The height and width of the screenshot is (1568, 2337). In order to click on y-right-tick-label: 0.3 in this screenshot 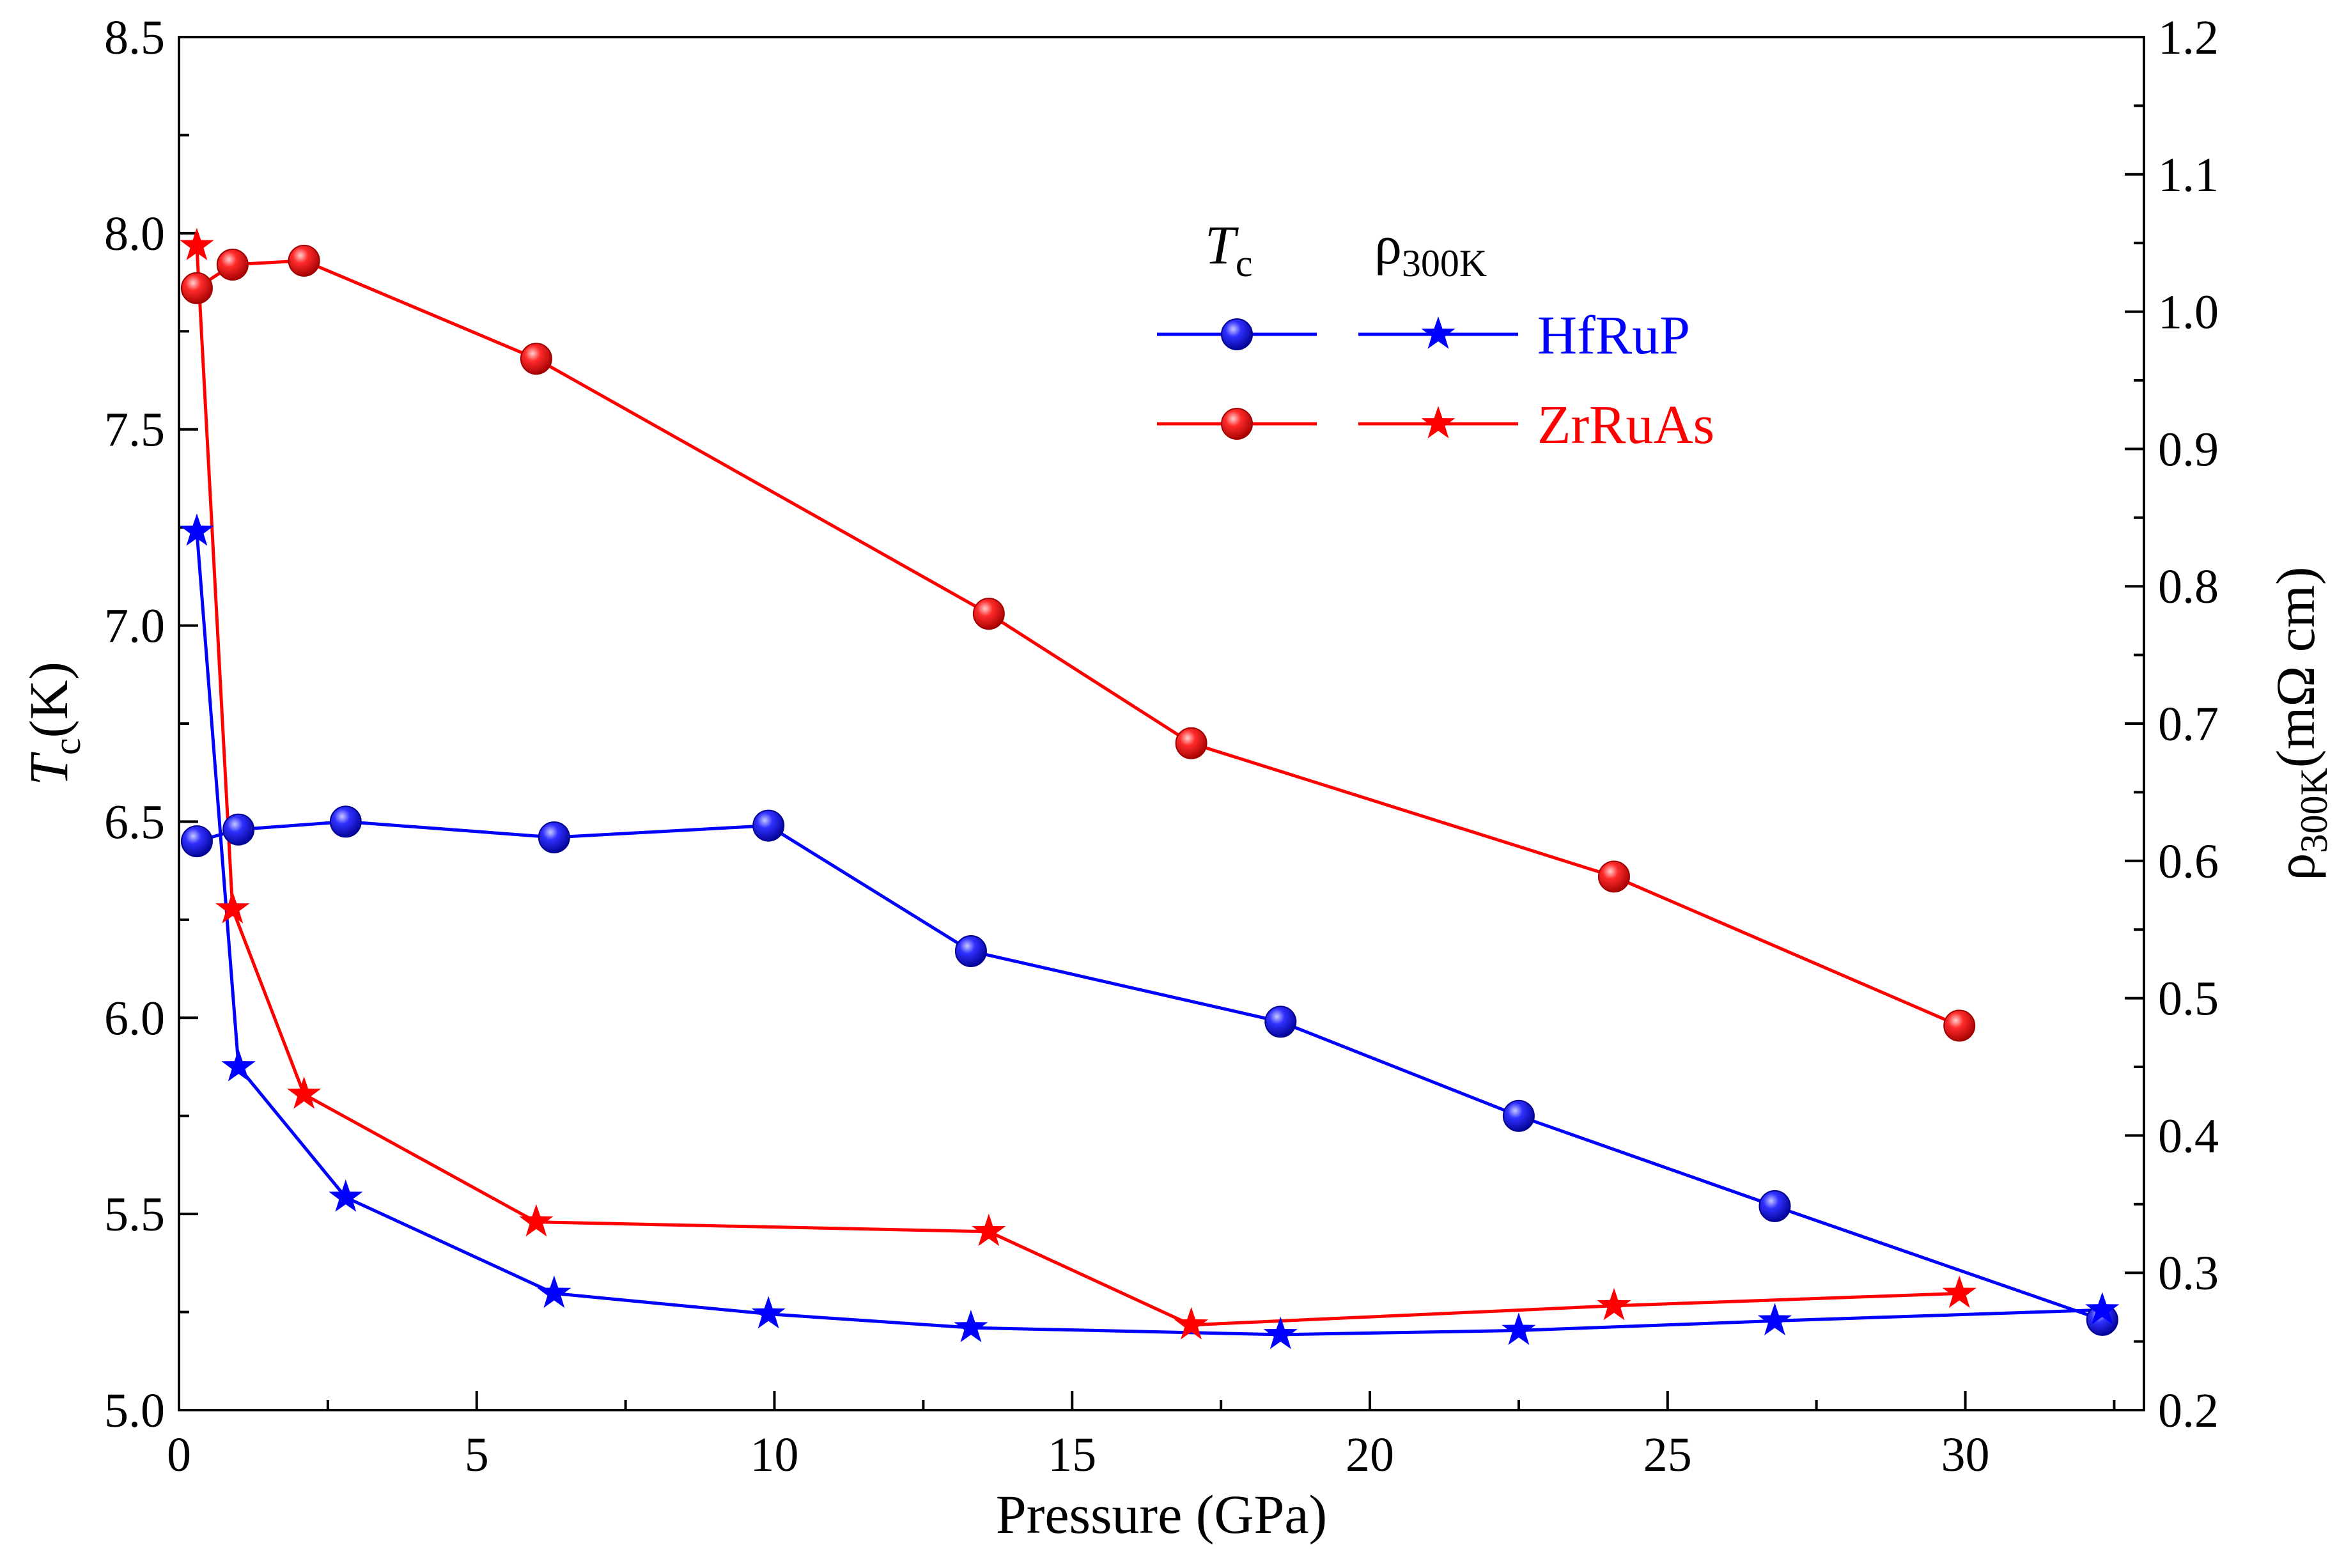, I will do `click(2188, 1273)`.